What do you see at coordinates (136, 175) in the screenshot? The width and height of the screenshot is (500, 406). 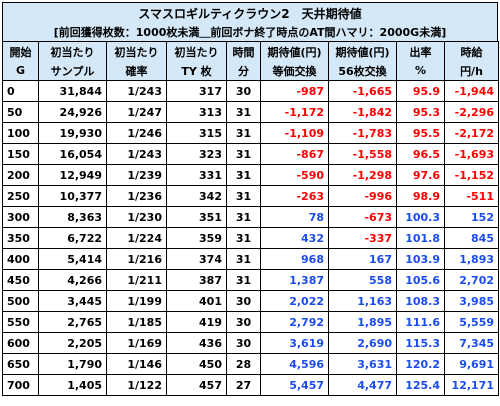 I see `cell-probability: 1/239` at bounding box center [136, 175].